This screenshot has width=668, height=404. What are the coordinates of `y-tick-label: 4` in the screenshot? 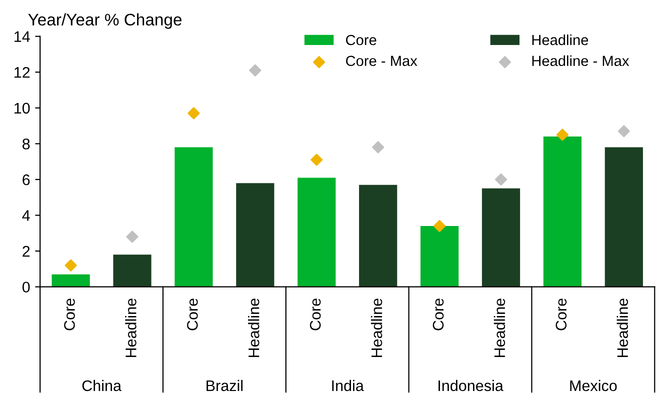 It's located at (26, 215).